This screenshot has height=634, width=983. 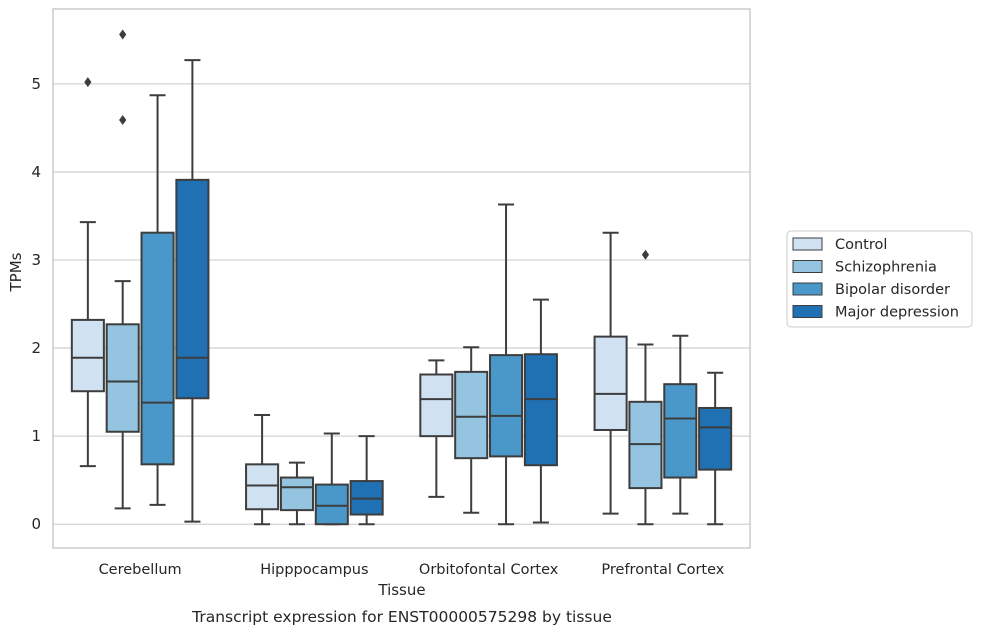 I want to click on y-tick-label: 5, so click(x=36, y=84).